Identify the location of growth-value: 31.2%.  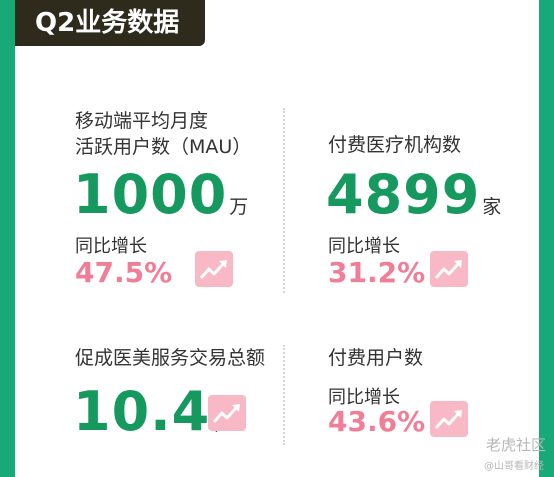
(377, 272).